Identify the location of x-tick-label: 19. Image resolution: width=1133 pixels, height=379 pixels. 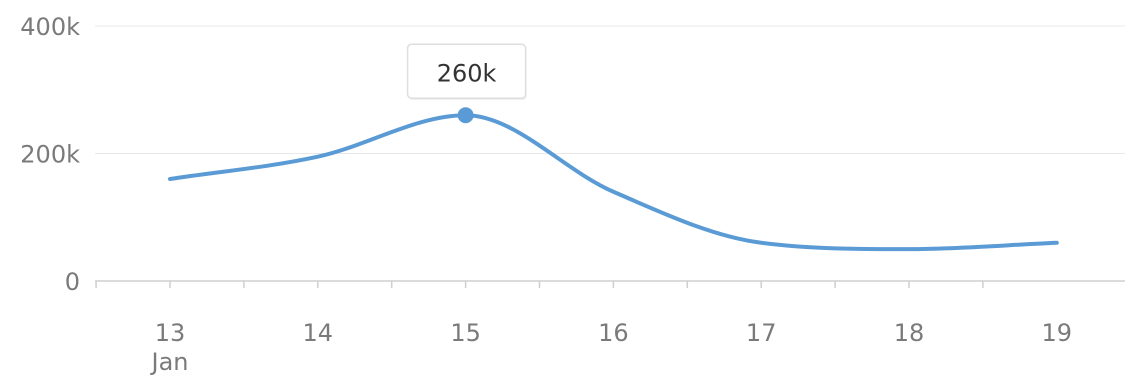
(1057, 333).